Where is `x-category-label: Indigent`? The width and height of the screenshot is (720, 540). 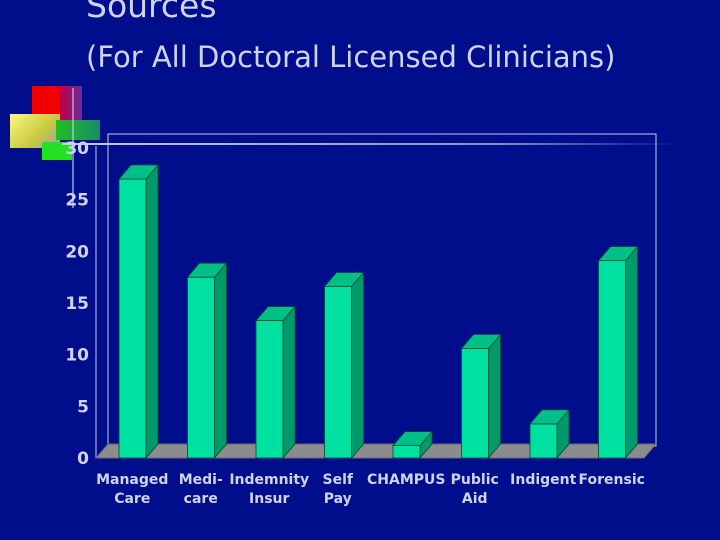
x-category-label: Indigent is located at coordinates (543, 480).